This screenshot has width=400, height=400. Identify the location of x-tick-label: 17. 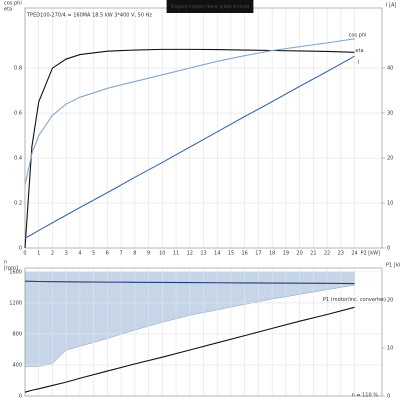
(258, 254).